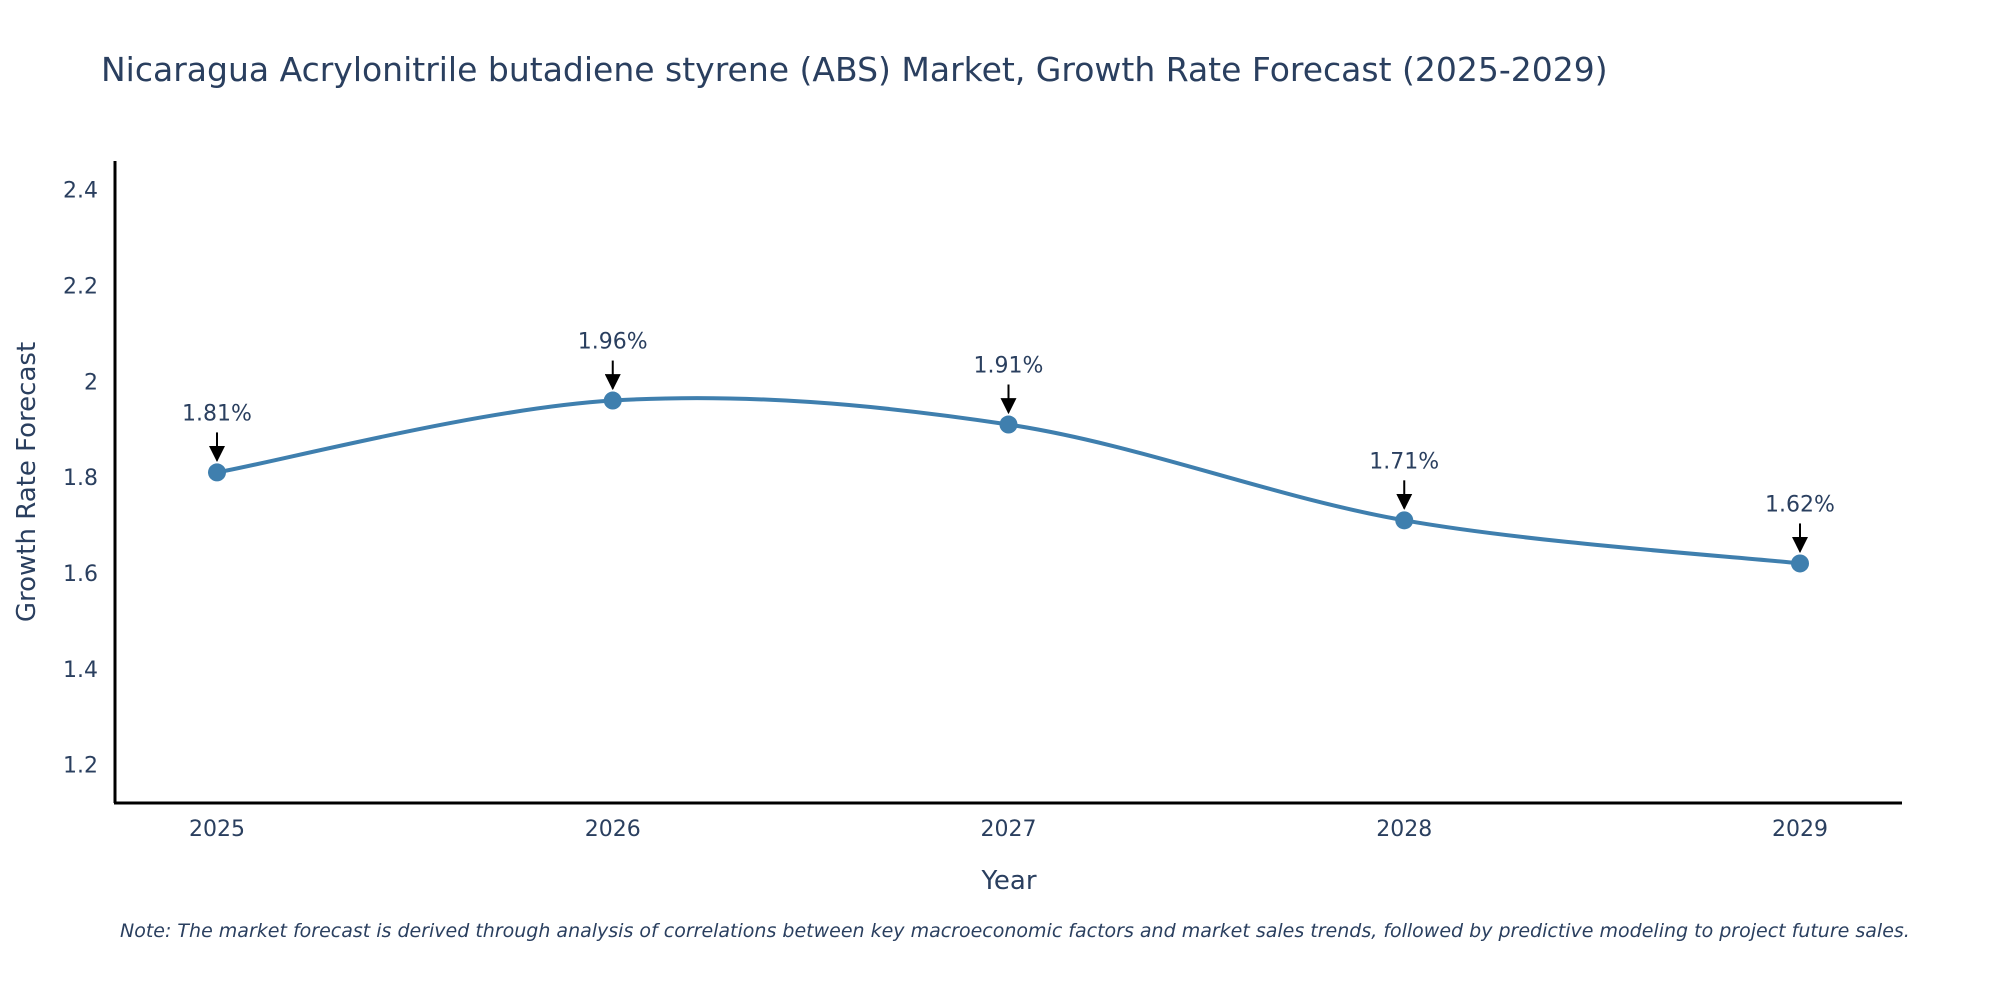  Describe the element at coordinates (80, 287) in the screenshot. I see `y-tick-label: 2.2` at that location.